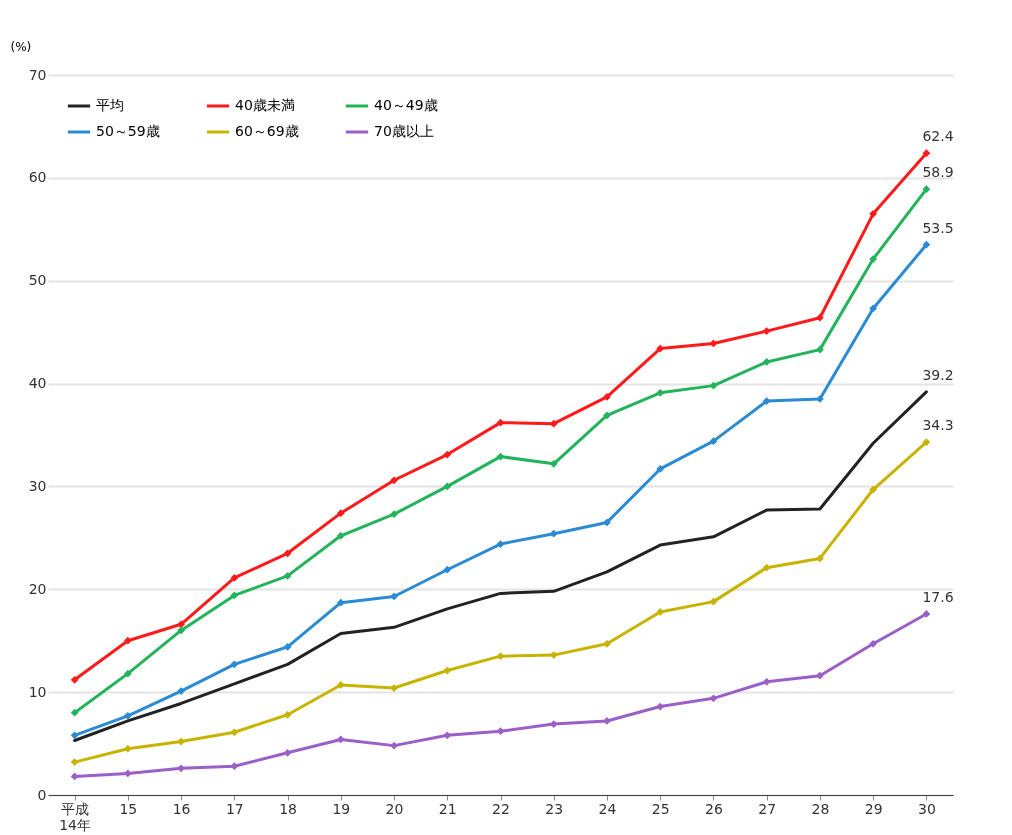  What do you see at coordinates (447, 808) in the screenshot?
I see `x-tick-label: 21` at bounding box center [447, 808].